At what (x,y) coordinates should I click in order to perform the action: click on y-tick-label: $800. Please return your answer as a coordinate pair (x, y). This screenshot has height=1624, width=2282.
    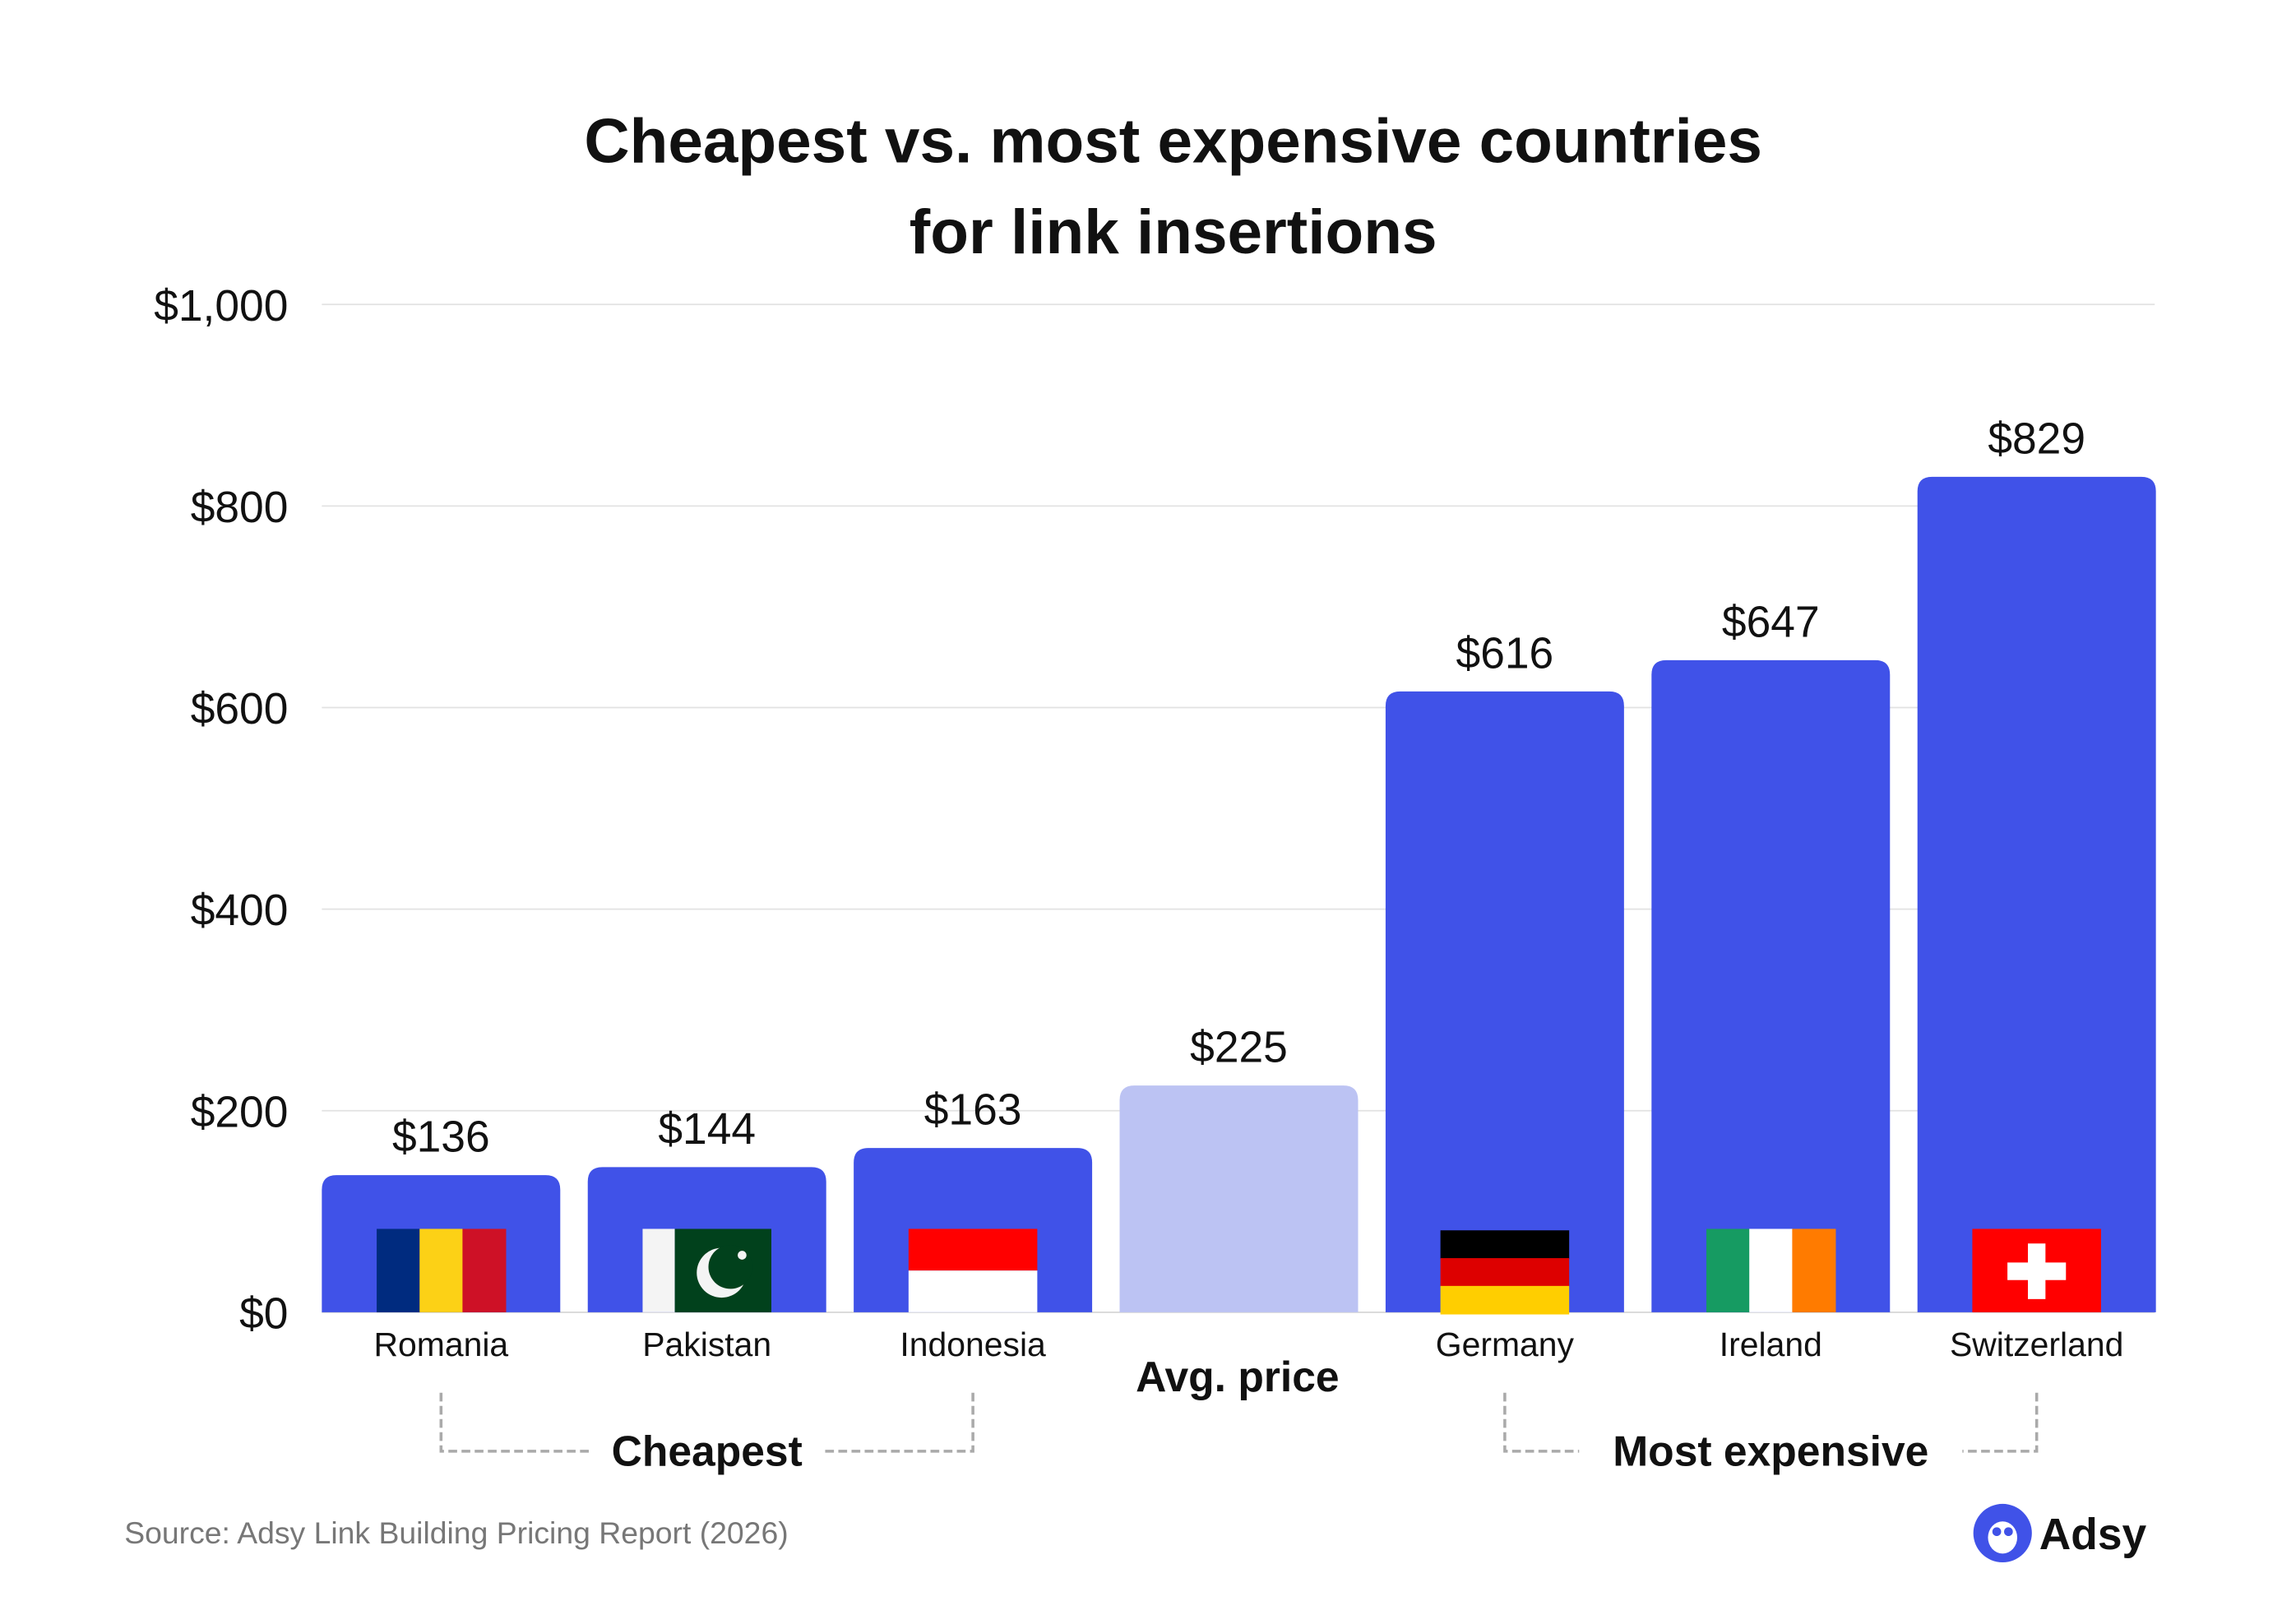
    Looking at the image, I should click on (240, 507).